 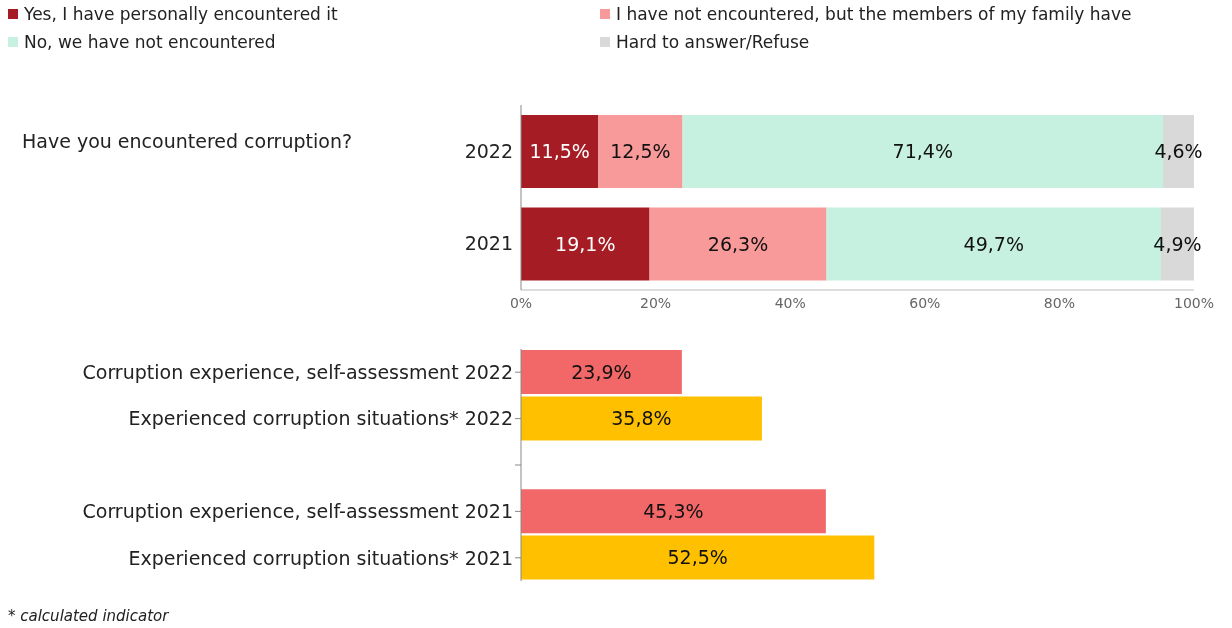 I want to click on data-label: 4,9%, so click(x=1177, y=243).